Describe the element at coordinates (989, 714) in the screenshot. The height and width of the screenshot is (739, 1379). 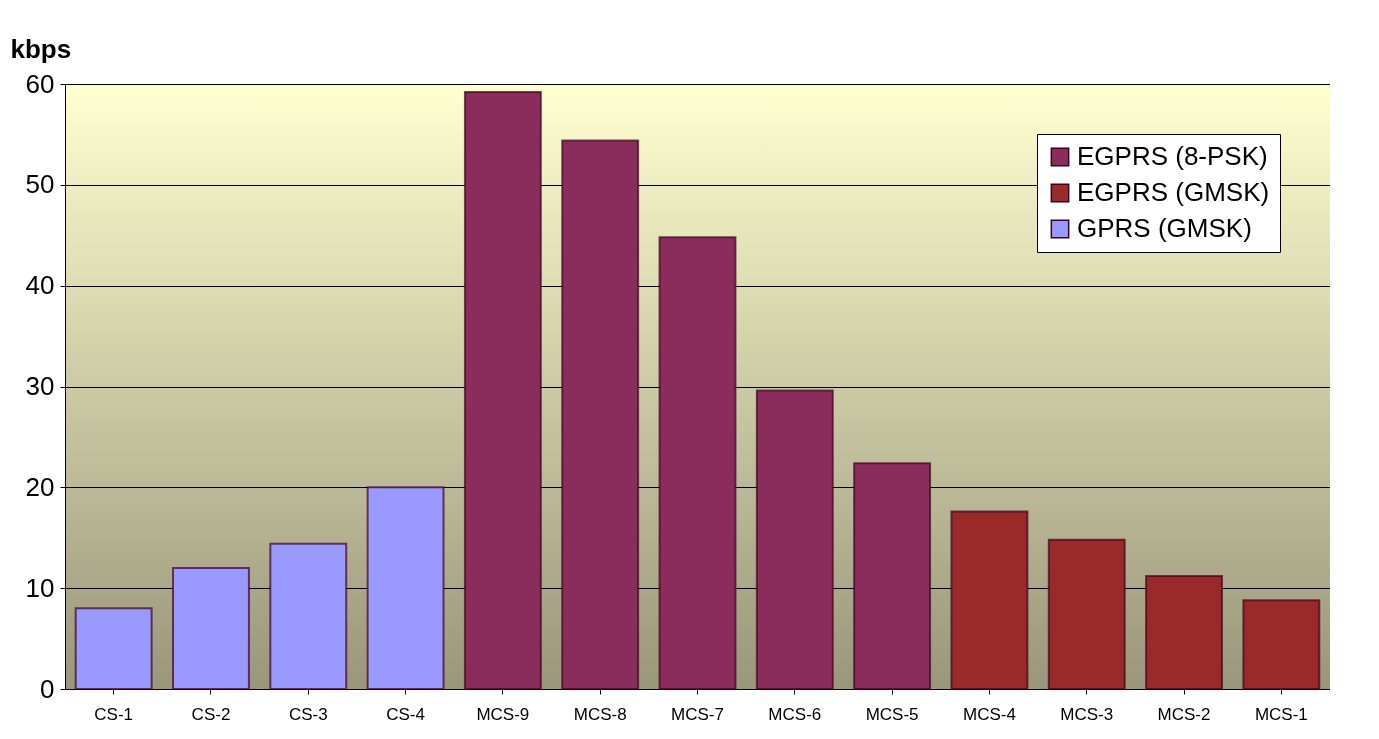
I see `x-tick-label: MCS-4` at that location.